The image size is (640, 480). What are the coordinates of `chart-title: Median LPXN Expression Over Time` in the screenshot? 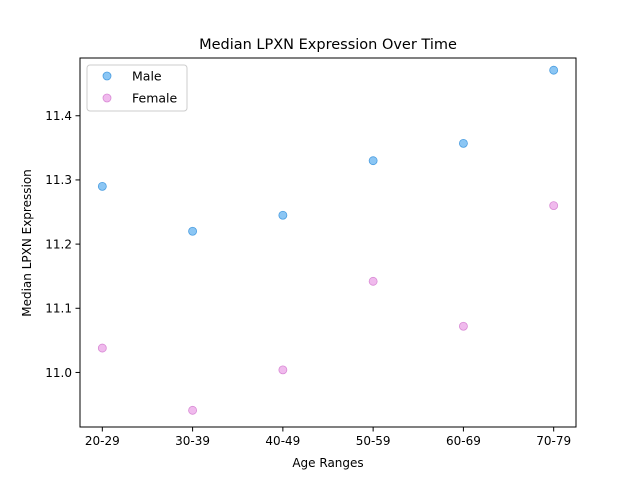 It's located at (328, 45).